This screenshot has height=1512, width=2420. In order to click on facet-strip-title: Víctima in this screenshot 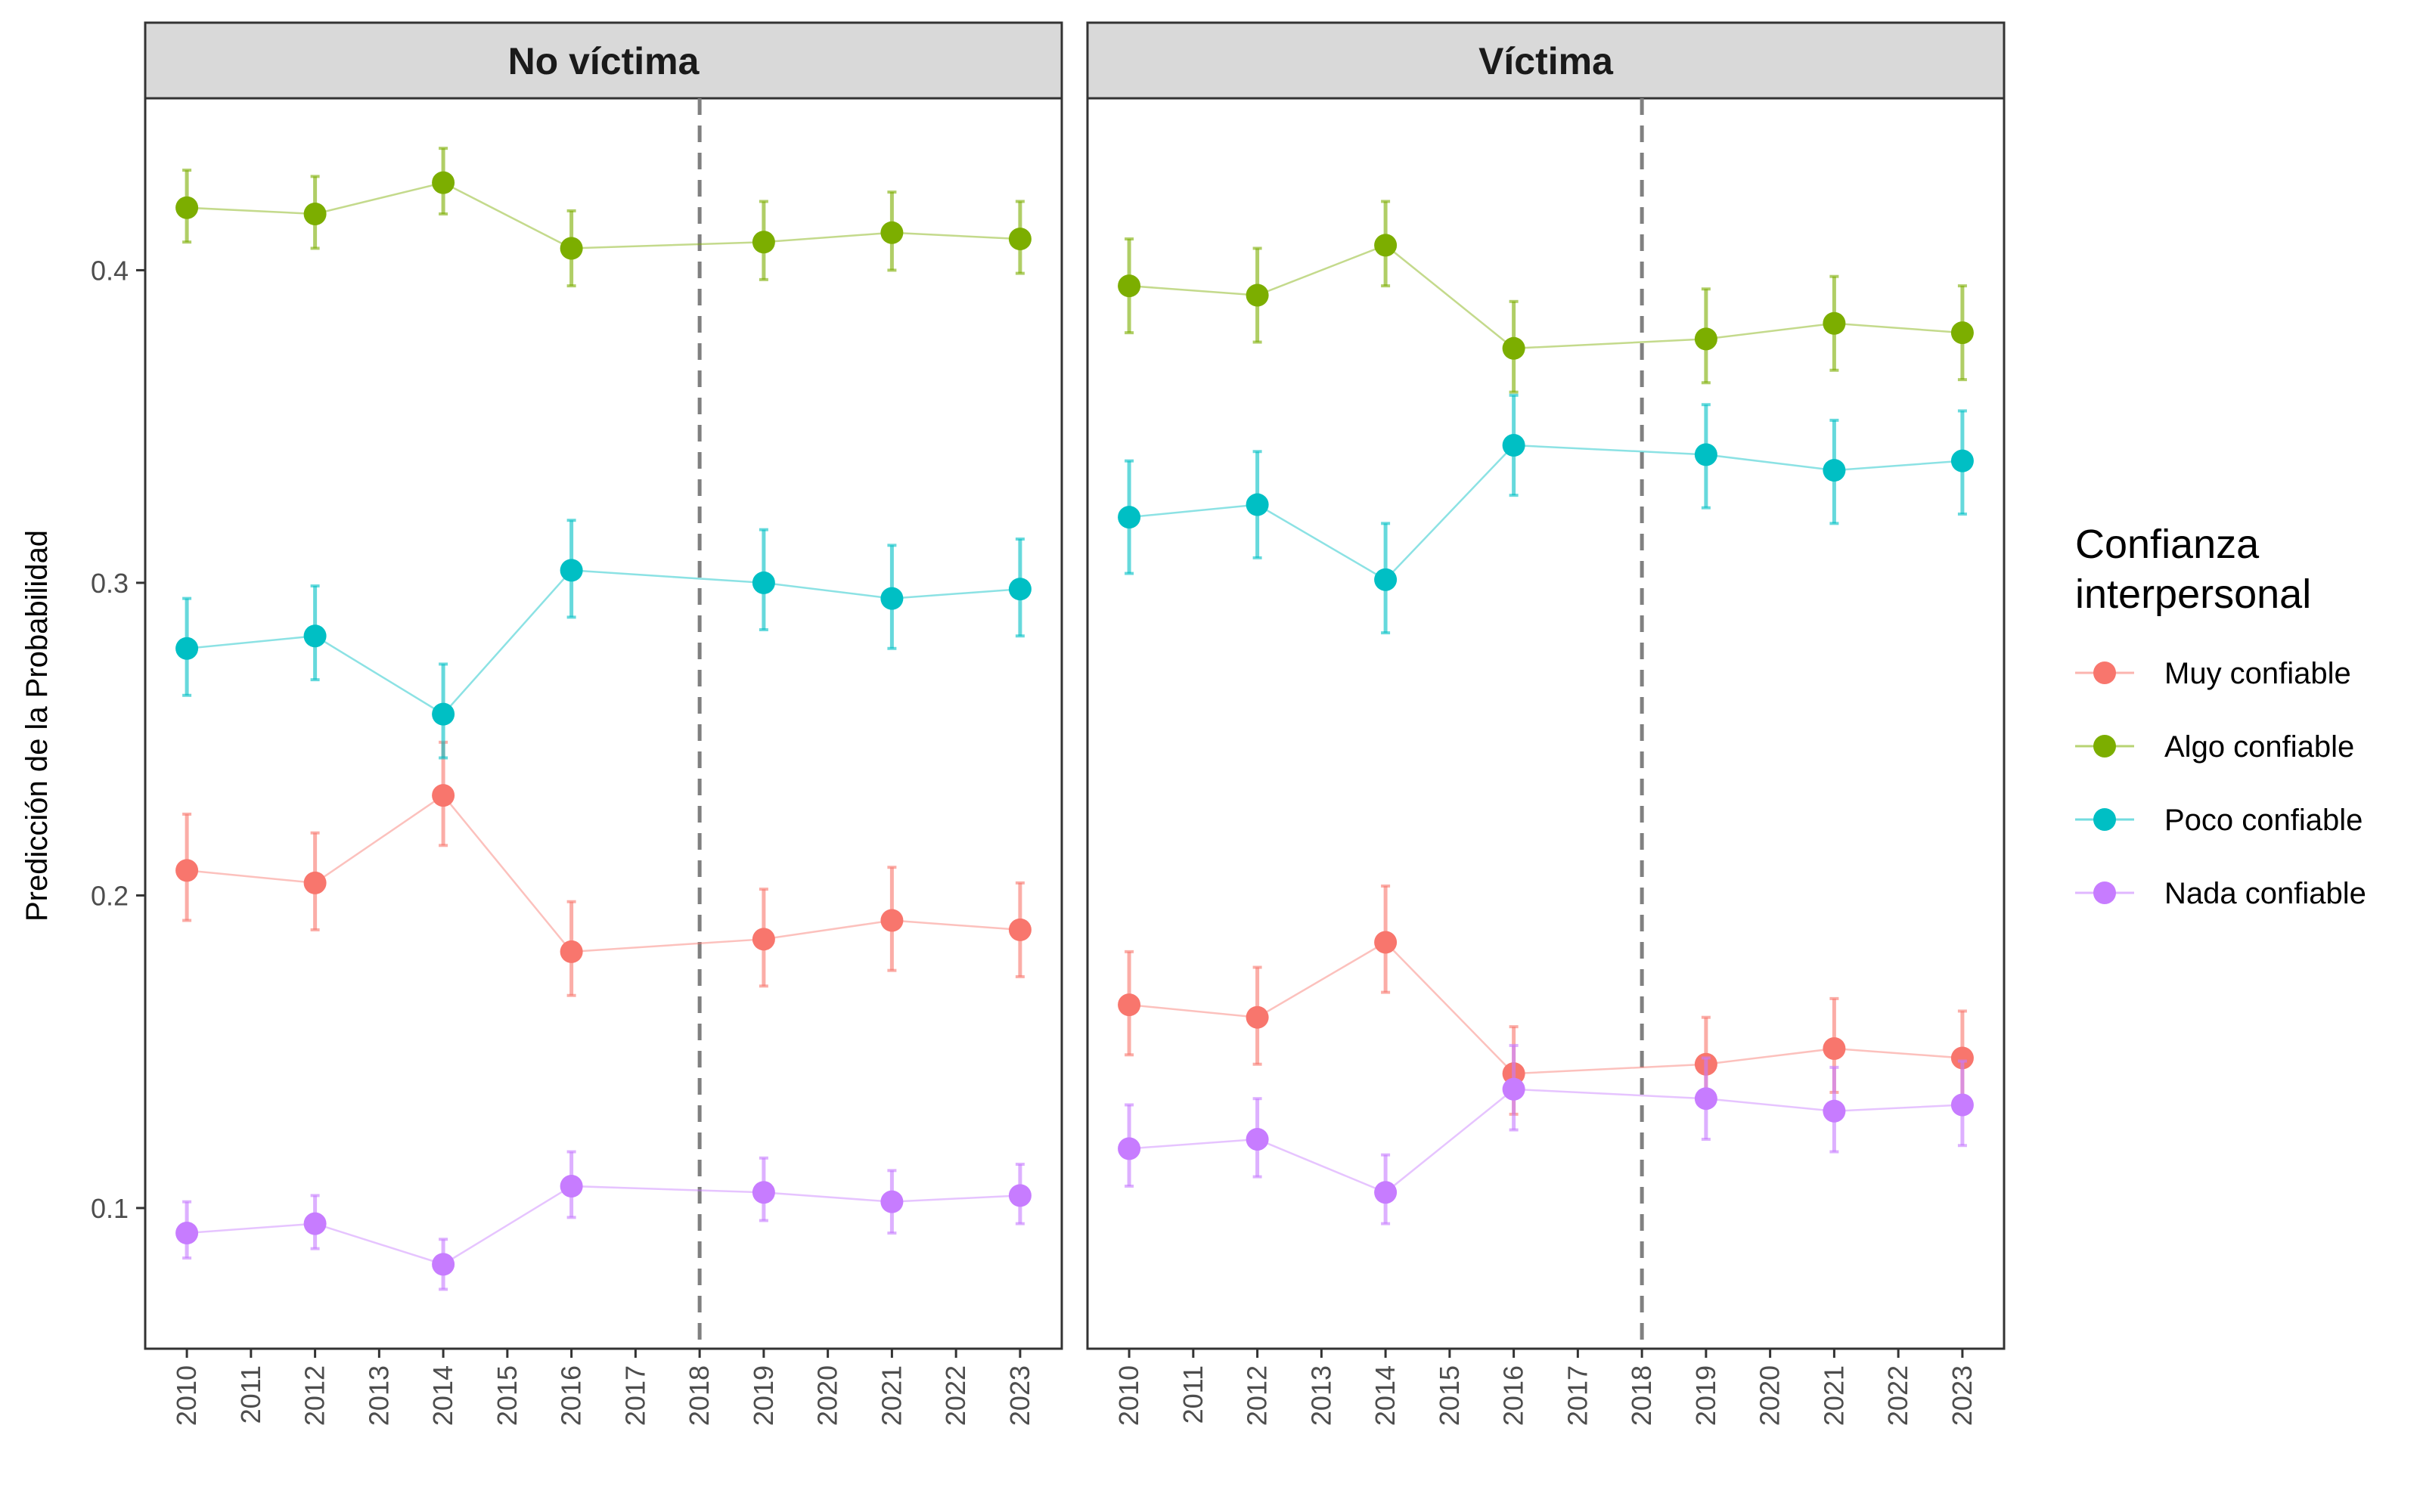, I will do `click(1546, 61)`.